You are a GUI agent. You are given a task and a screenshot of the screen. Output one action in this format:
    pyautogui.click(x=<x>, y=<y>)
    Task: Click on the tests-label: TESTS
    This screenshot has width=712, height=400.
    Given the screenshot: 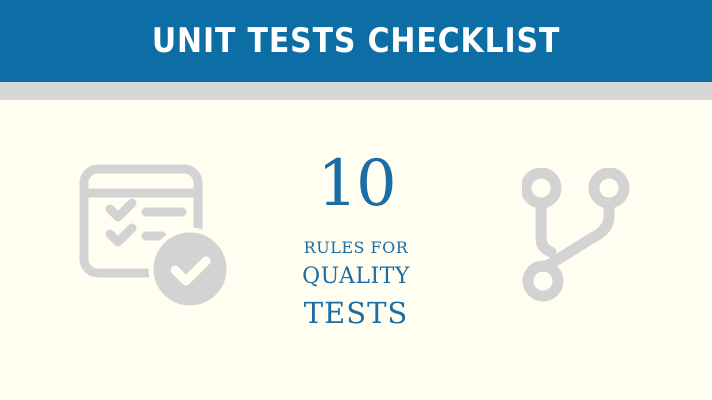 What is the action you would take?
    pyautogui.click(x=356, y=313)
    